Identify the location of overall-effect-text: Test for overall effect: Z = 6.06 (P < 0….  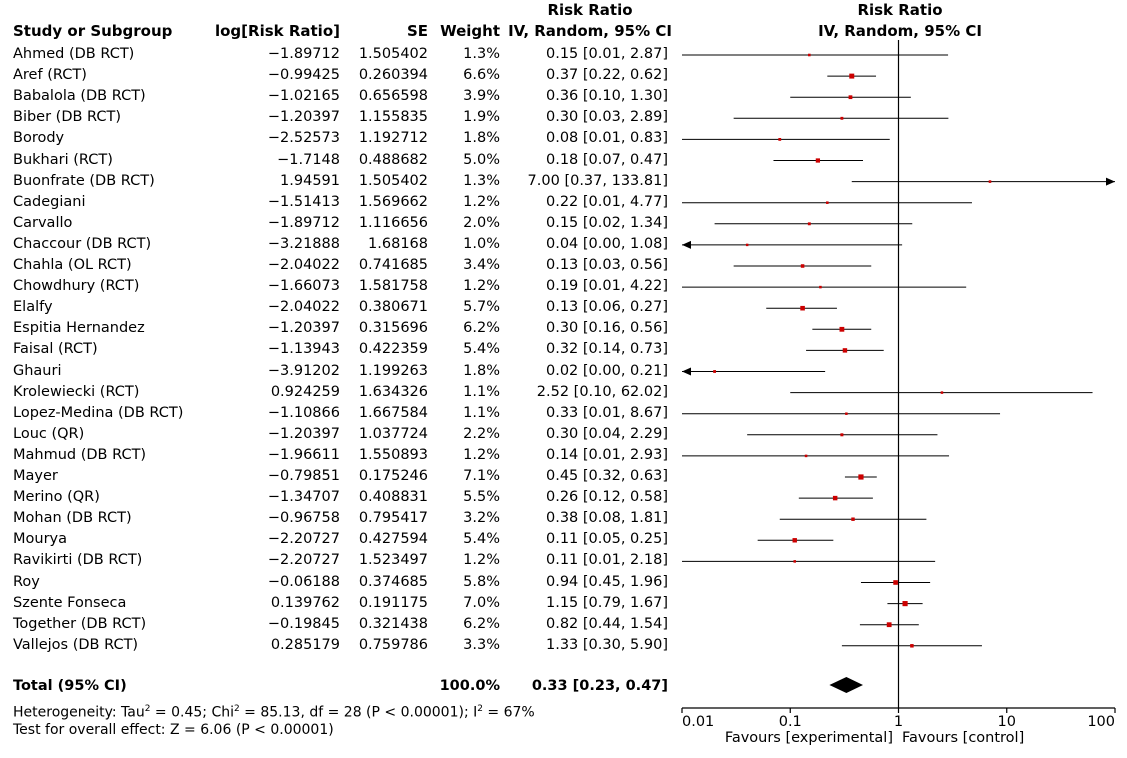
(173, 730).